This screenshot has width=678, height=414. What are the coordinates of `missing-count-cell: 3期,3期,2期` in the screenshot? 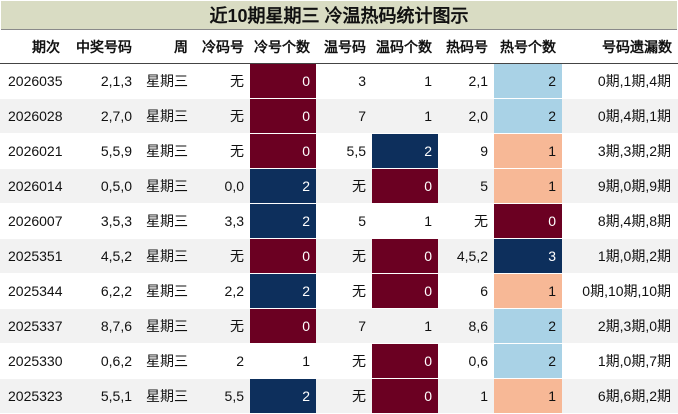 It's located at (620, 151).